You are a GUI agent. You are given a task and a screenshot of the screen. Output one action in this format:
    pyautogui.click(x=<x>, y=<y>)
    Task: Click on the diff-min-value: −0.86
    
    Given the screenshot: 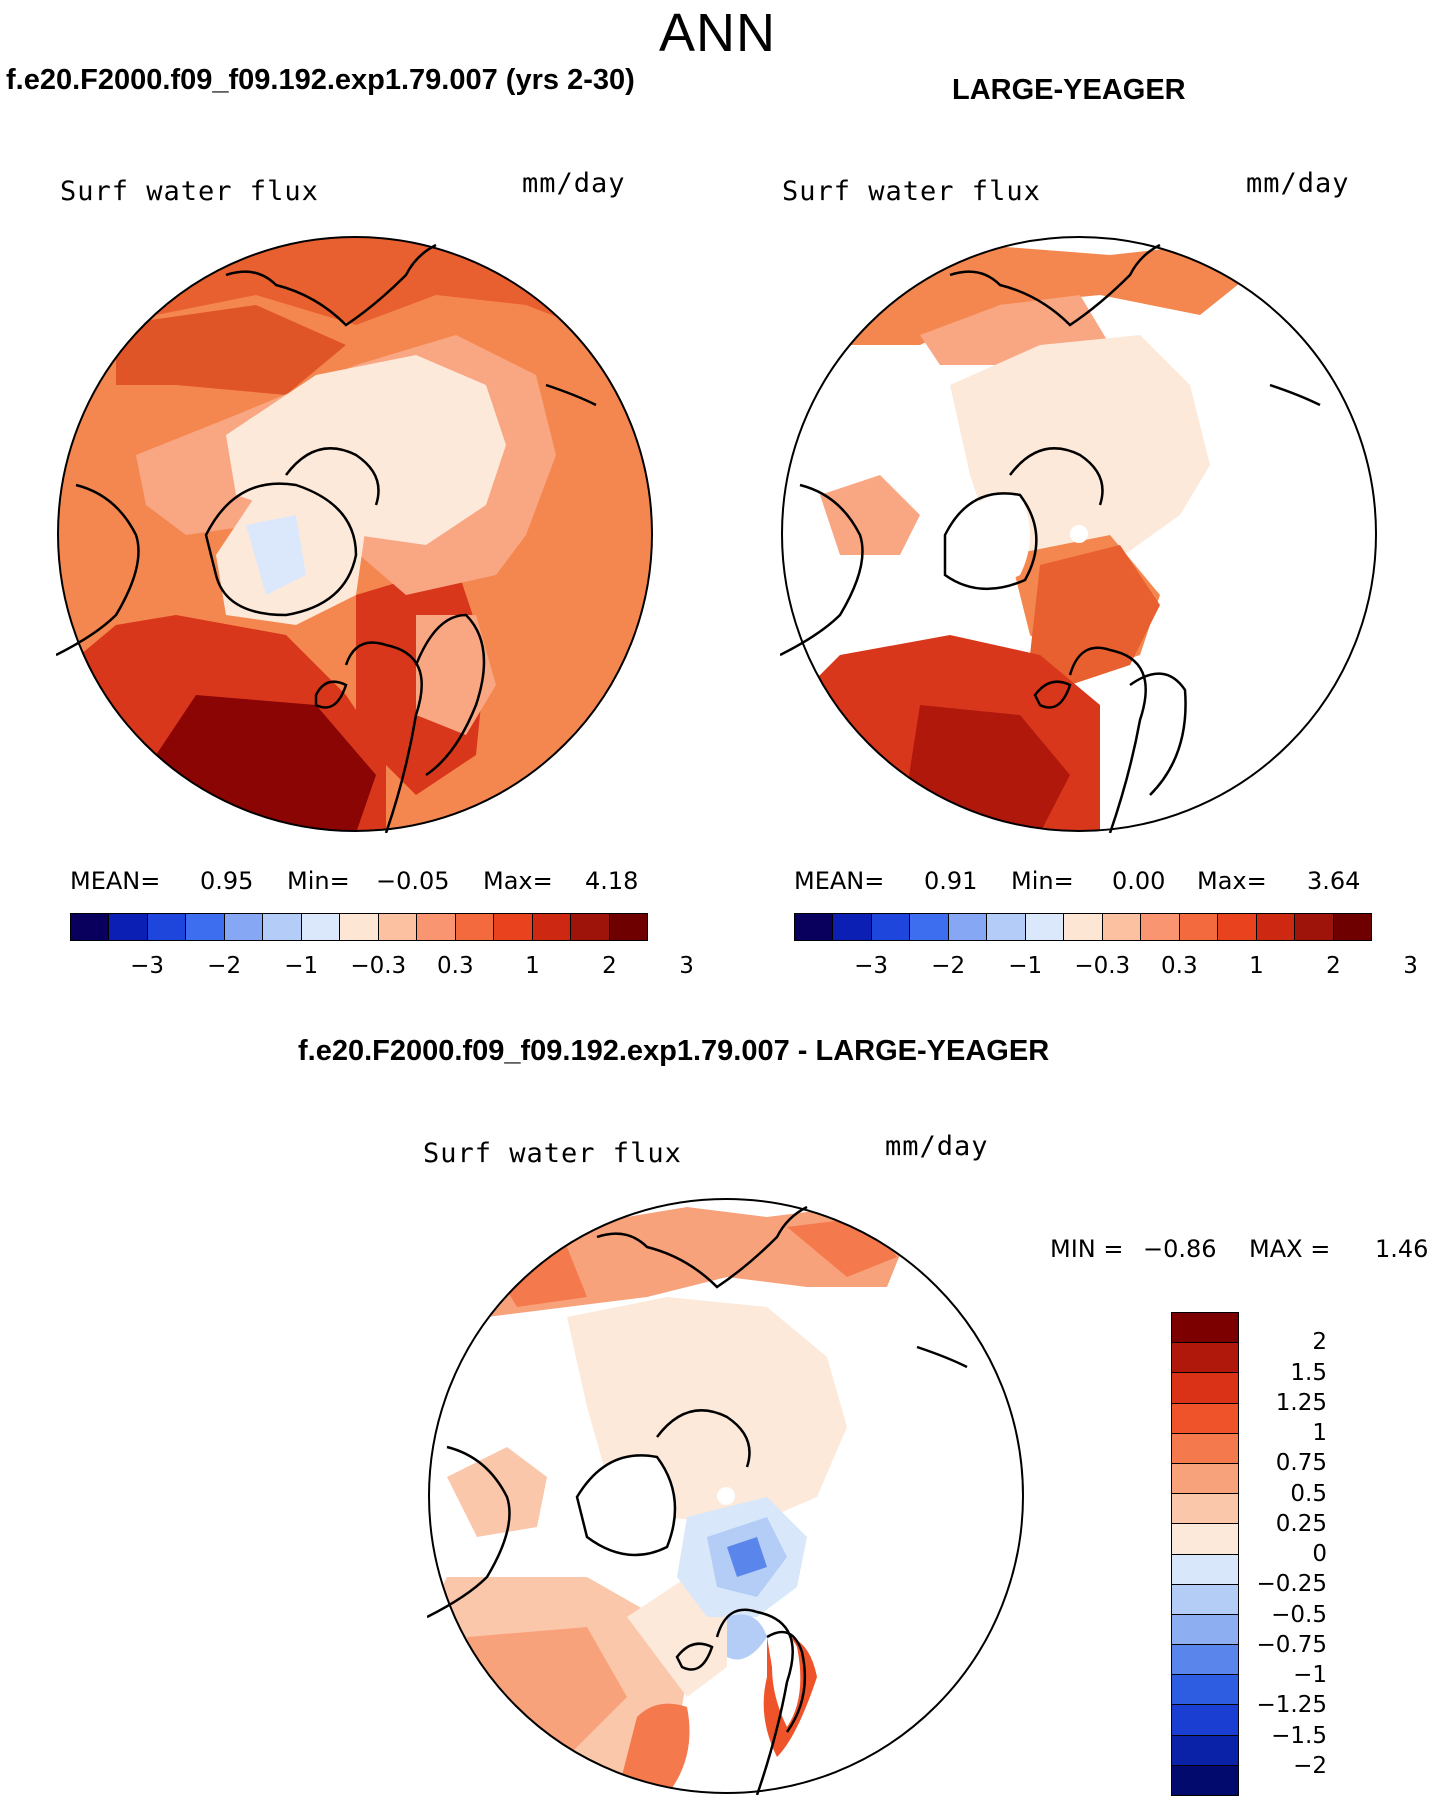 What is the action you would take?
    pyautogui.click(x=1180, y=1249)
    